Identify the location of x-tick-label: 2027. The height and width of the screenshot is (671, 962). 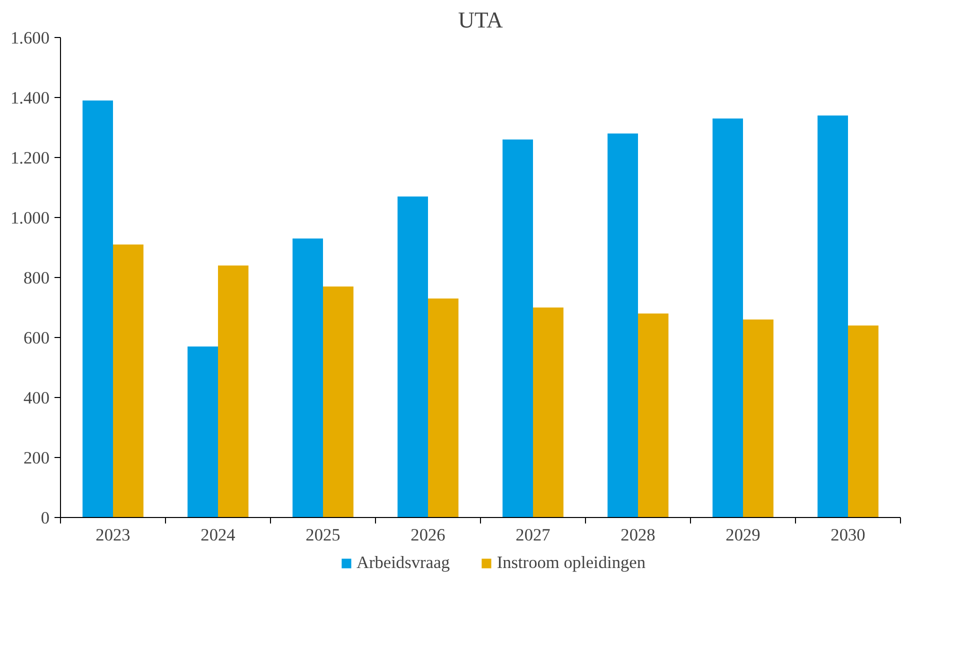
(533, 535).